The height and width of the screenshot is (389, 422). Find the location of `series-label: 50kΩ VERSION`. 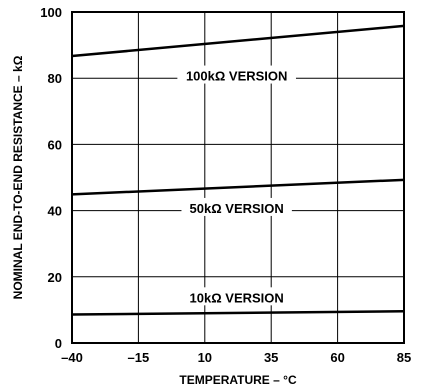

series-label: 50kΩ VERSION is located at coordinates (237, 208).